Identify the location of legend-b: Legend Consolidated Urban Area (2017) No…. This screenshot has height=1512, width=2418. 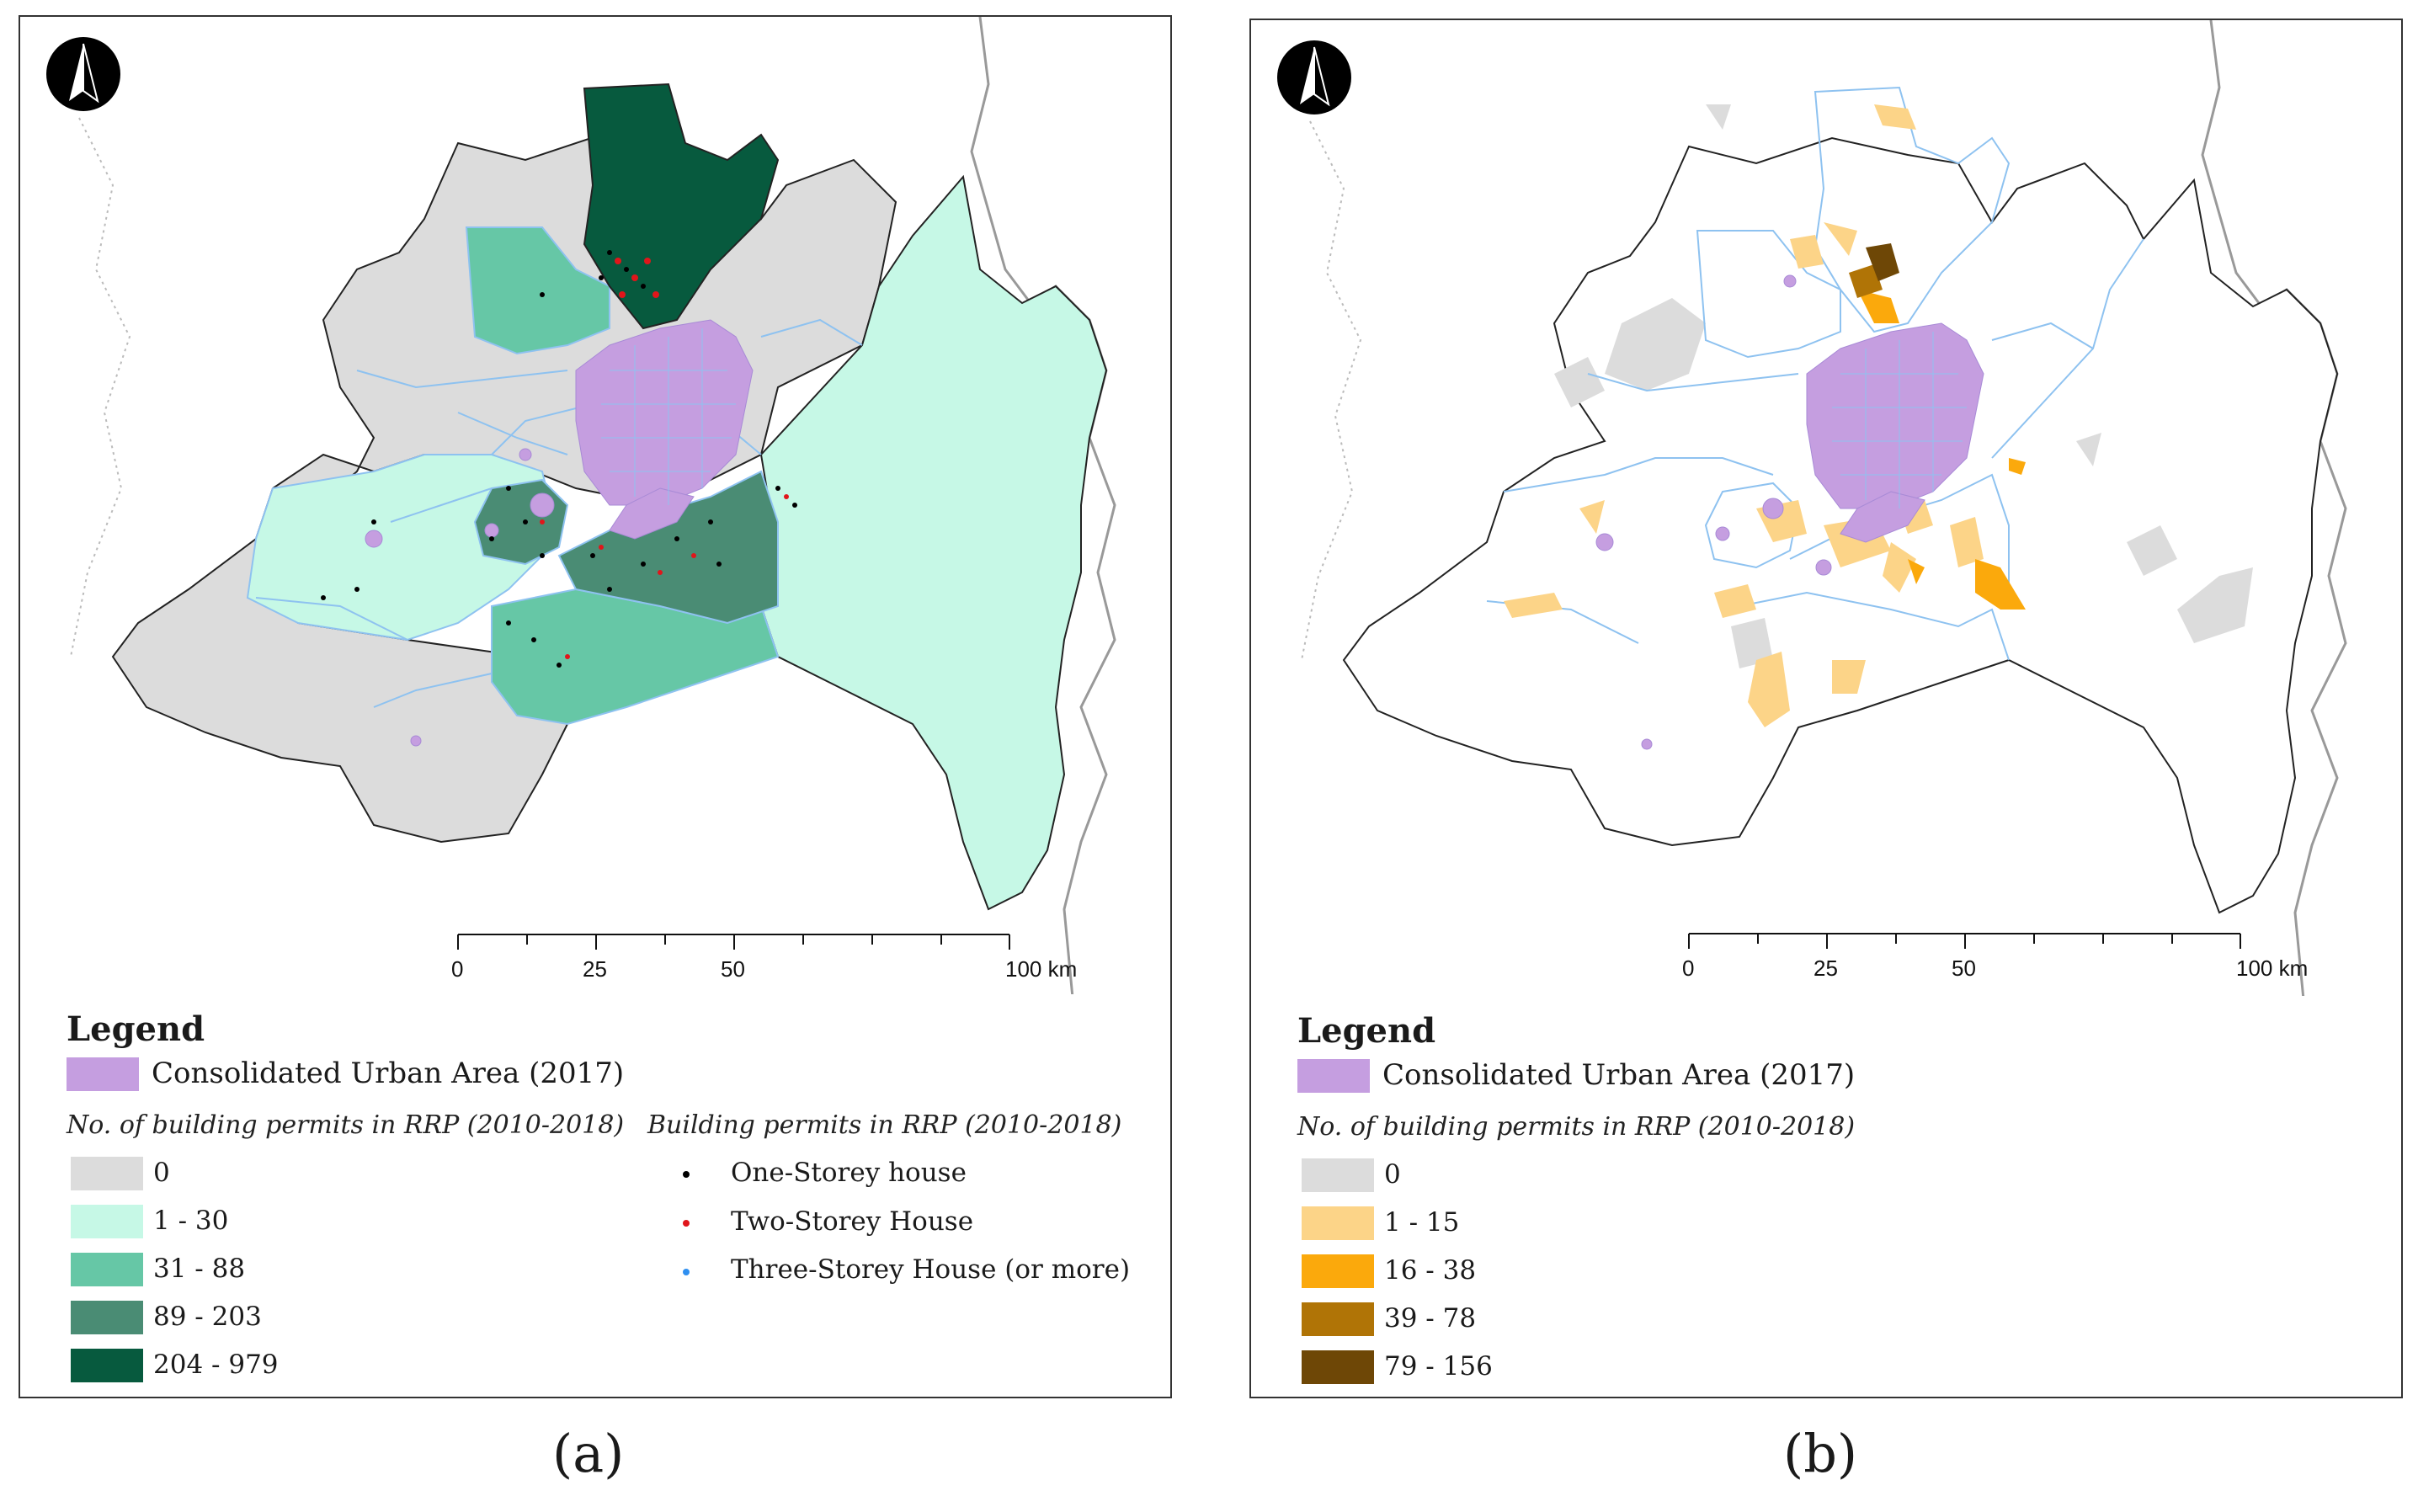
(1826, 1197).